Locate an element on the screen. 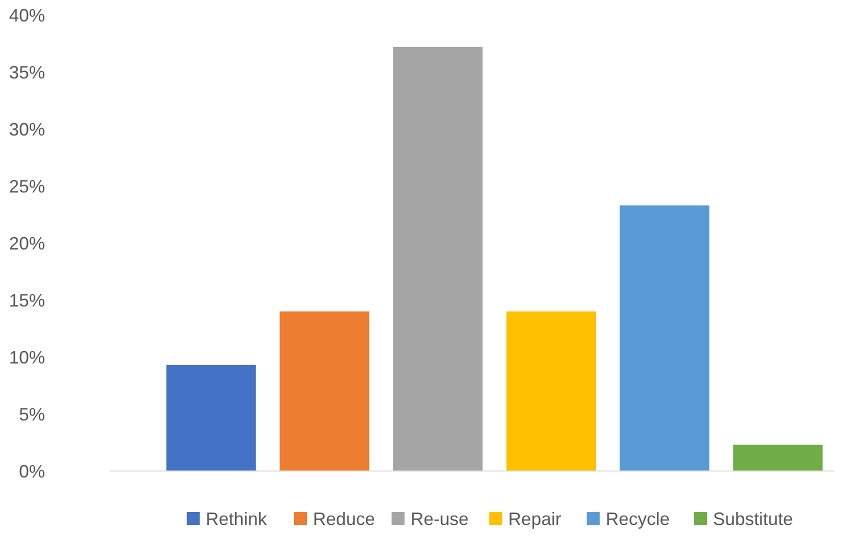 This screenshot has height=540, width=842. y-tick-label: 20% is located at coordinates (26, 243).